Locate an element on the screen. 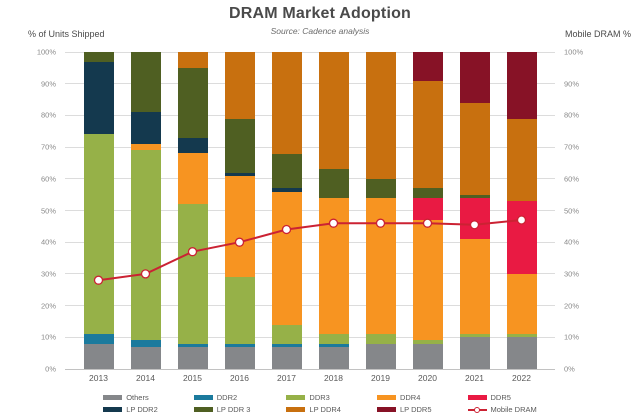  left-ytick-80%: 80% is located at coordinates (48, 115).